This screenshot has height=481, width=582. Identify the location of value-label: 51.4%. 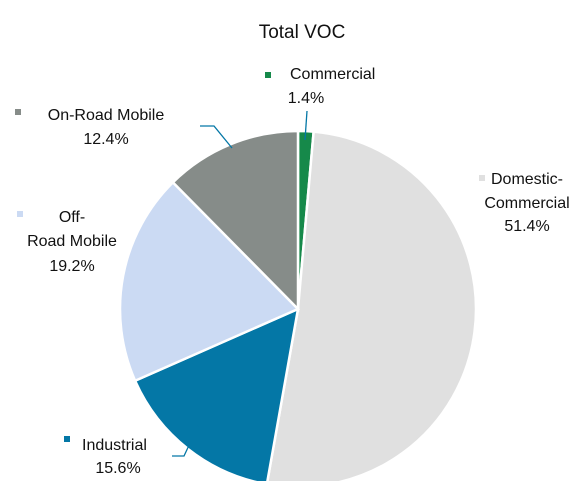
(526, 226).